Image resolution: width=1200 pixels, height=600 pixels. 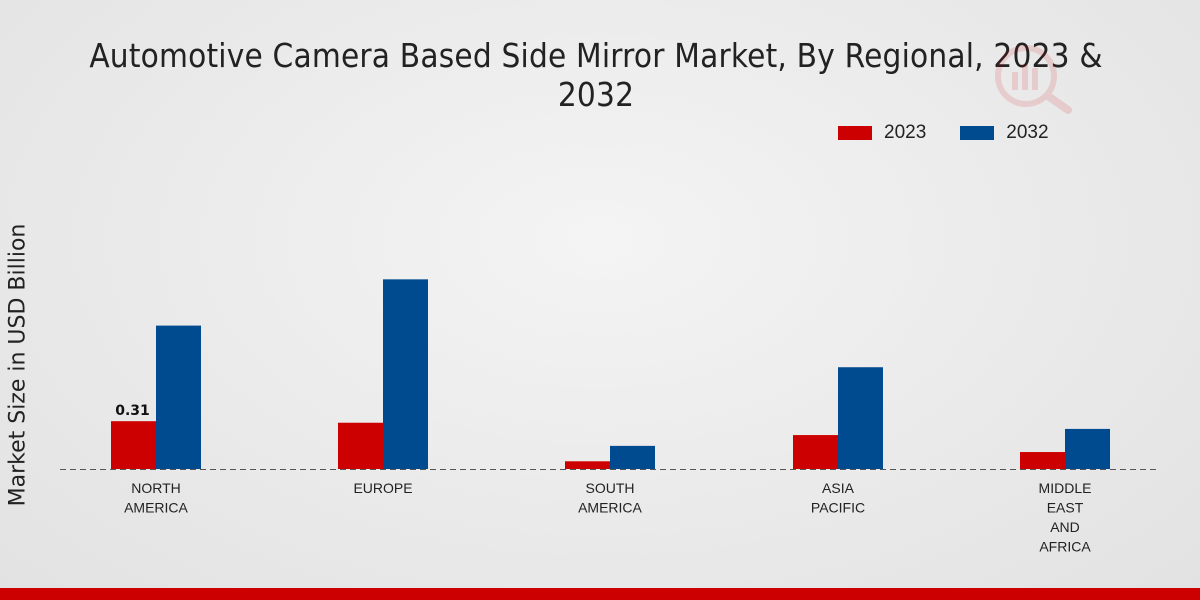 What do you see at coordinates (838, 498) in the screenshot?
I see `x-tick-label: ASIA PACIFIC` at bounding box center [838, 498].